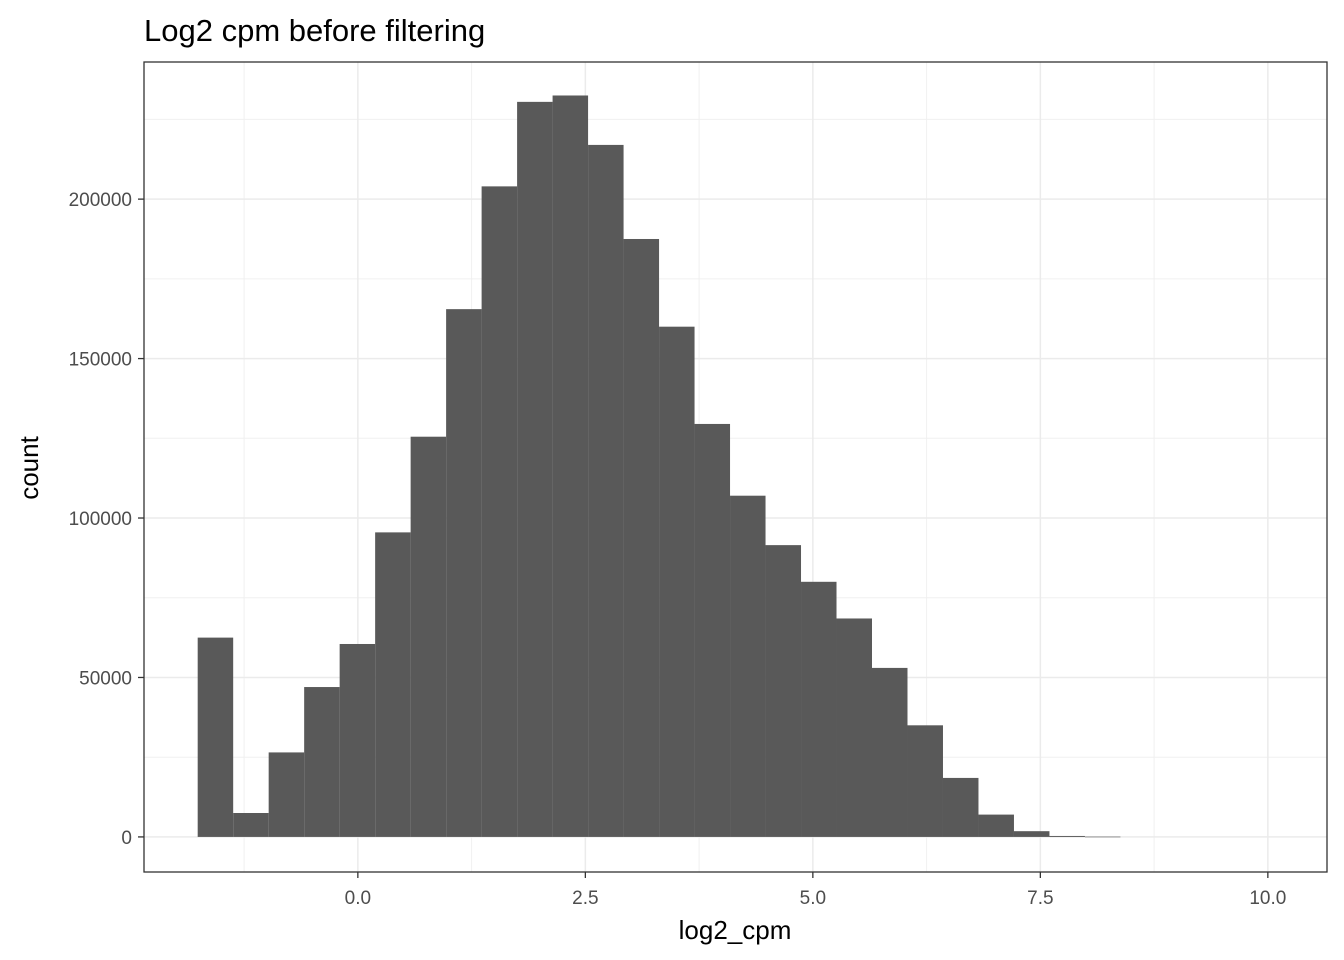 The height and width of the screenshot is (960, 1344). What do you see at coordinates (100, 200) in the screenshot?
I see `y-tick-label: 200000` at bounding box center [100, 200].